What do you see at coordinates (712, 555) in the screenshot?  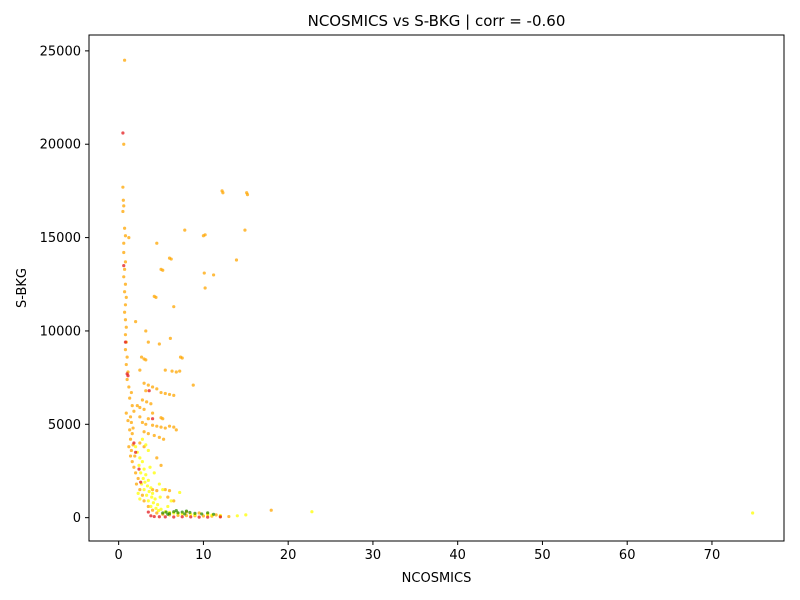 I see `x-tick-label: 70` at bounding box center [712, 555].